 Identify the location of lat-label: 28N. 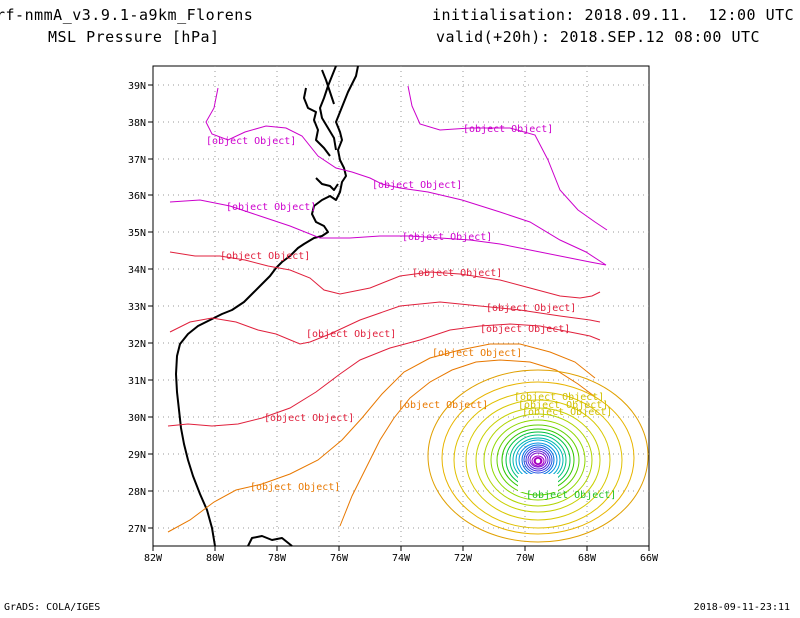
(137, 492).